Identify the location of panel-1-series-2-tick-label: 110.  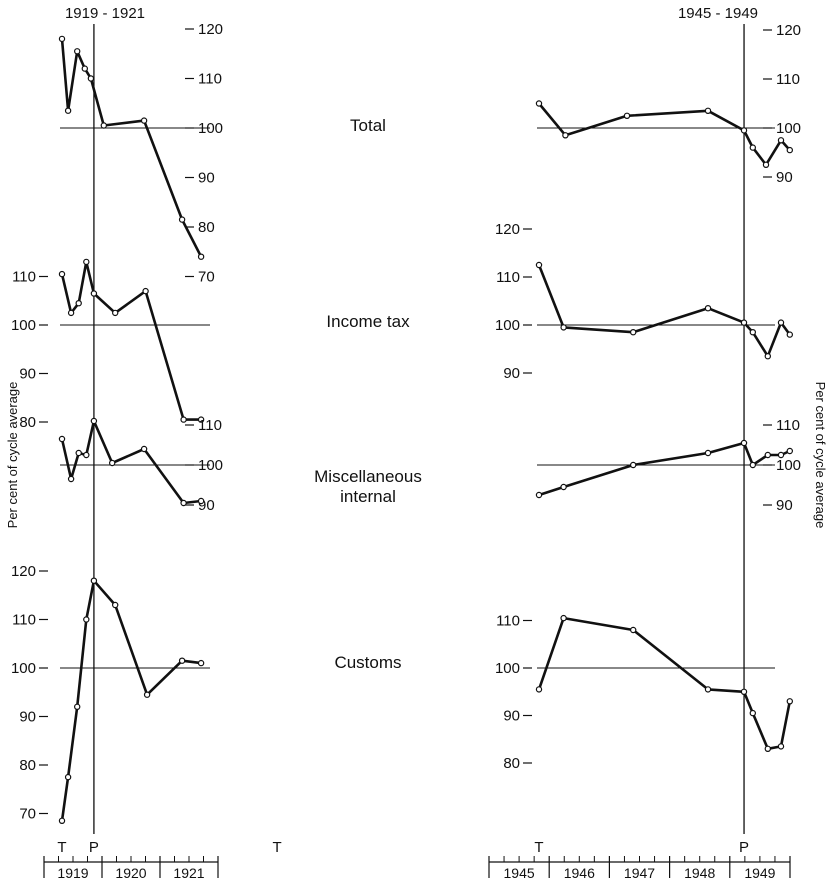
(788, 425).